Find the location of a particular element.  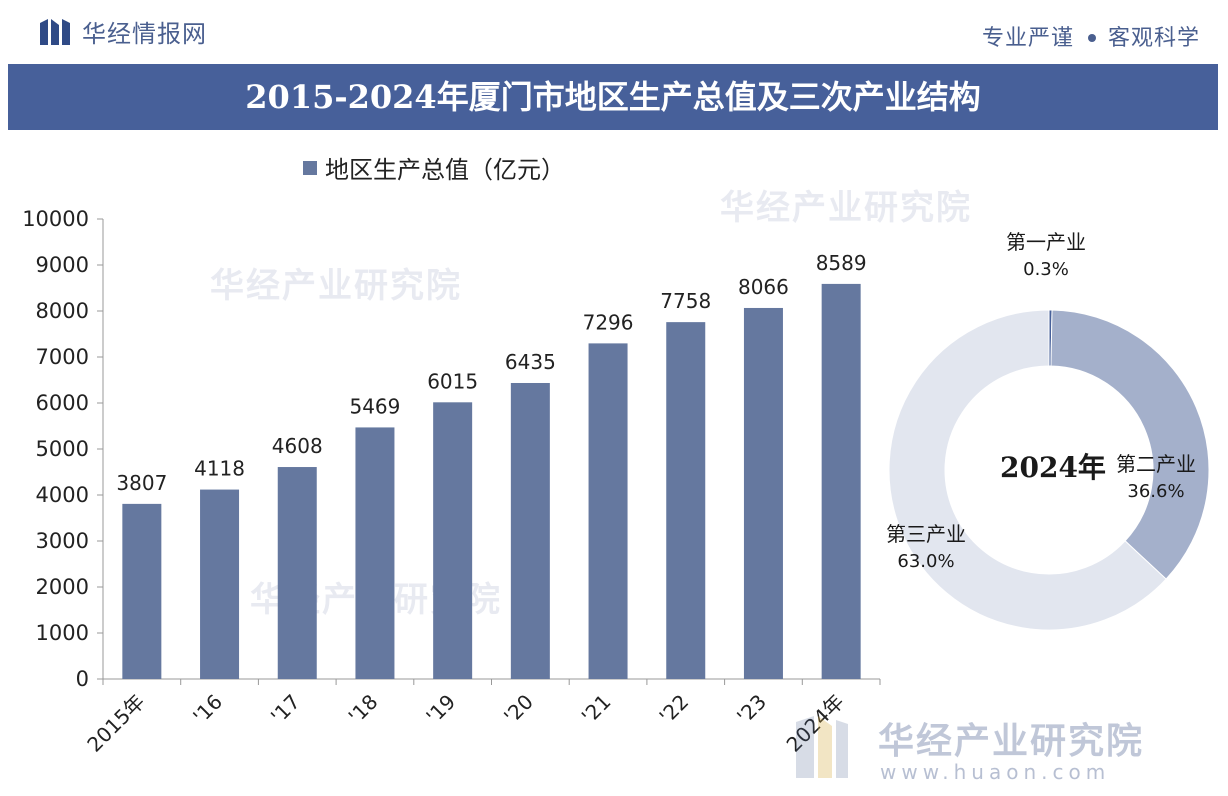

slice-percent: 0.3% is located at coordinates (1046, 269).